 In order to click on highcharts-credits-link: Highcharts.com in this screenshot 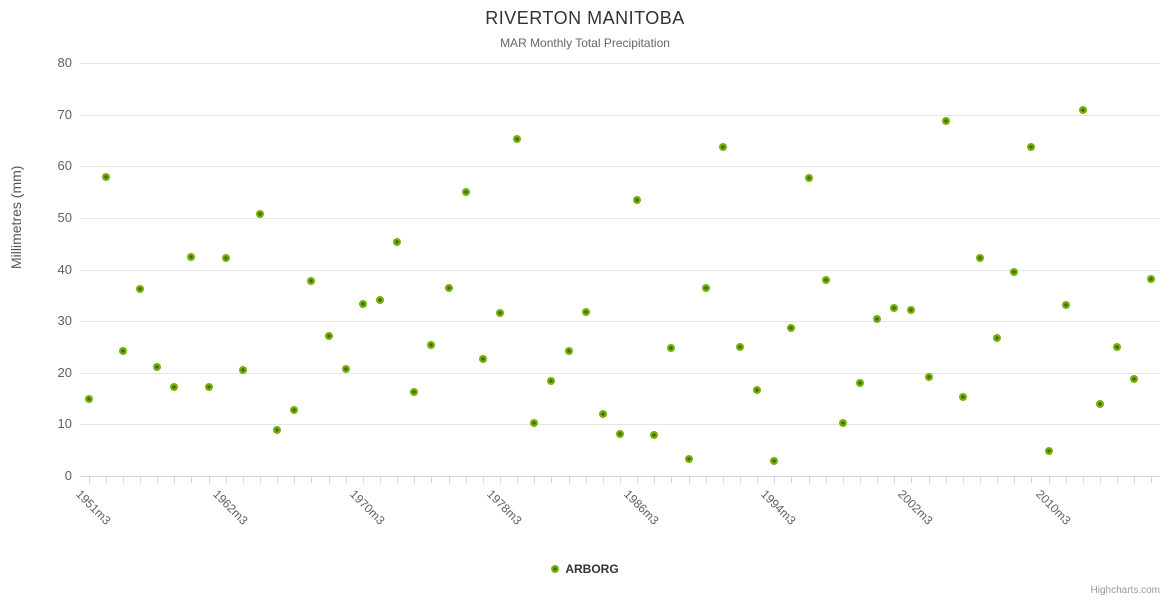, I will do `click(1125, 590)`.